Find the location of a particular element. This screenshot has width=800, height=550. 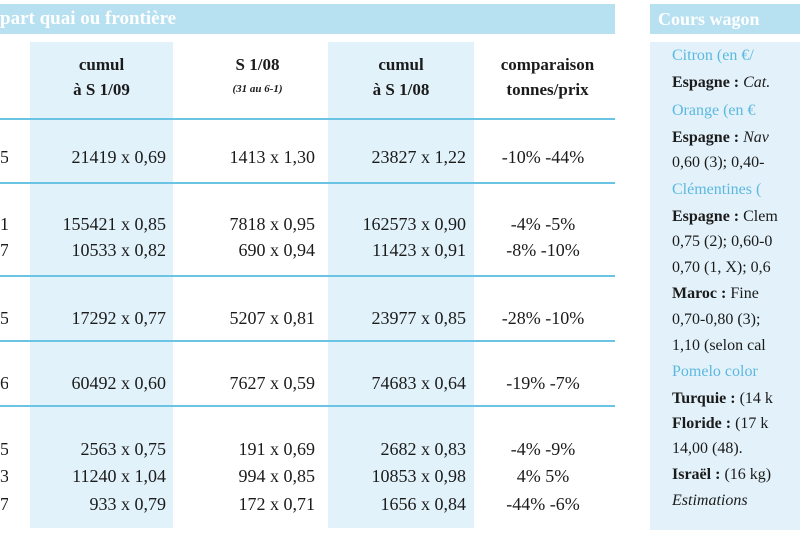

right-line: 0,70-0,80 (3); is located at coordinates (716, 319).